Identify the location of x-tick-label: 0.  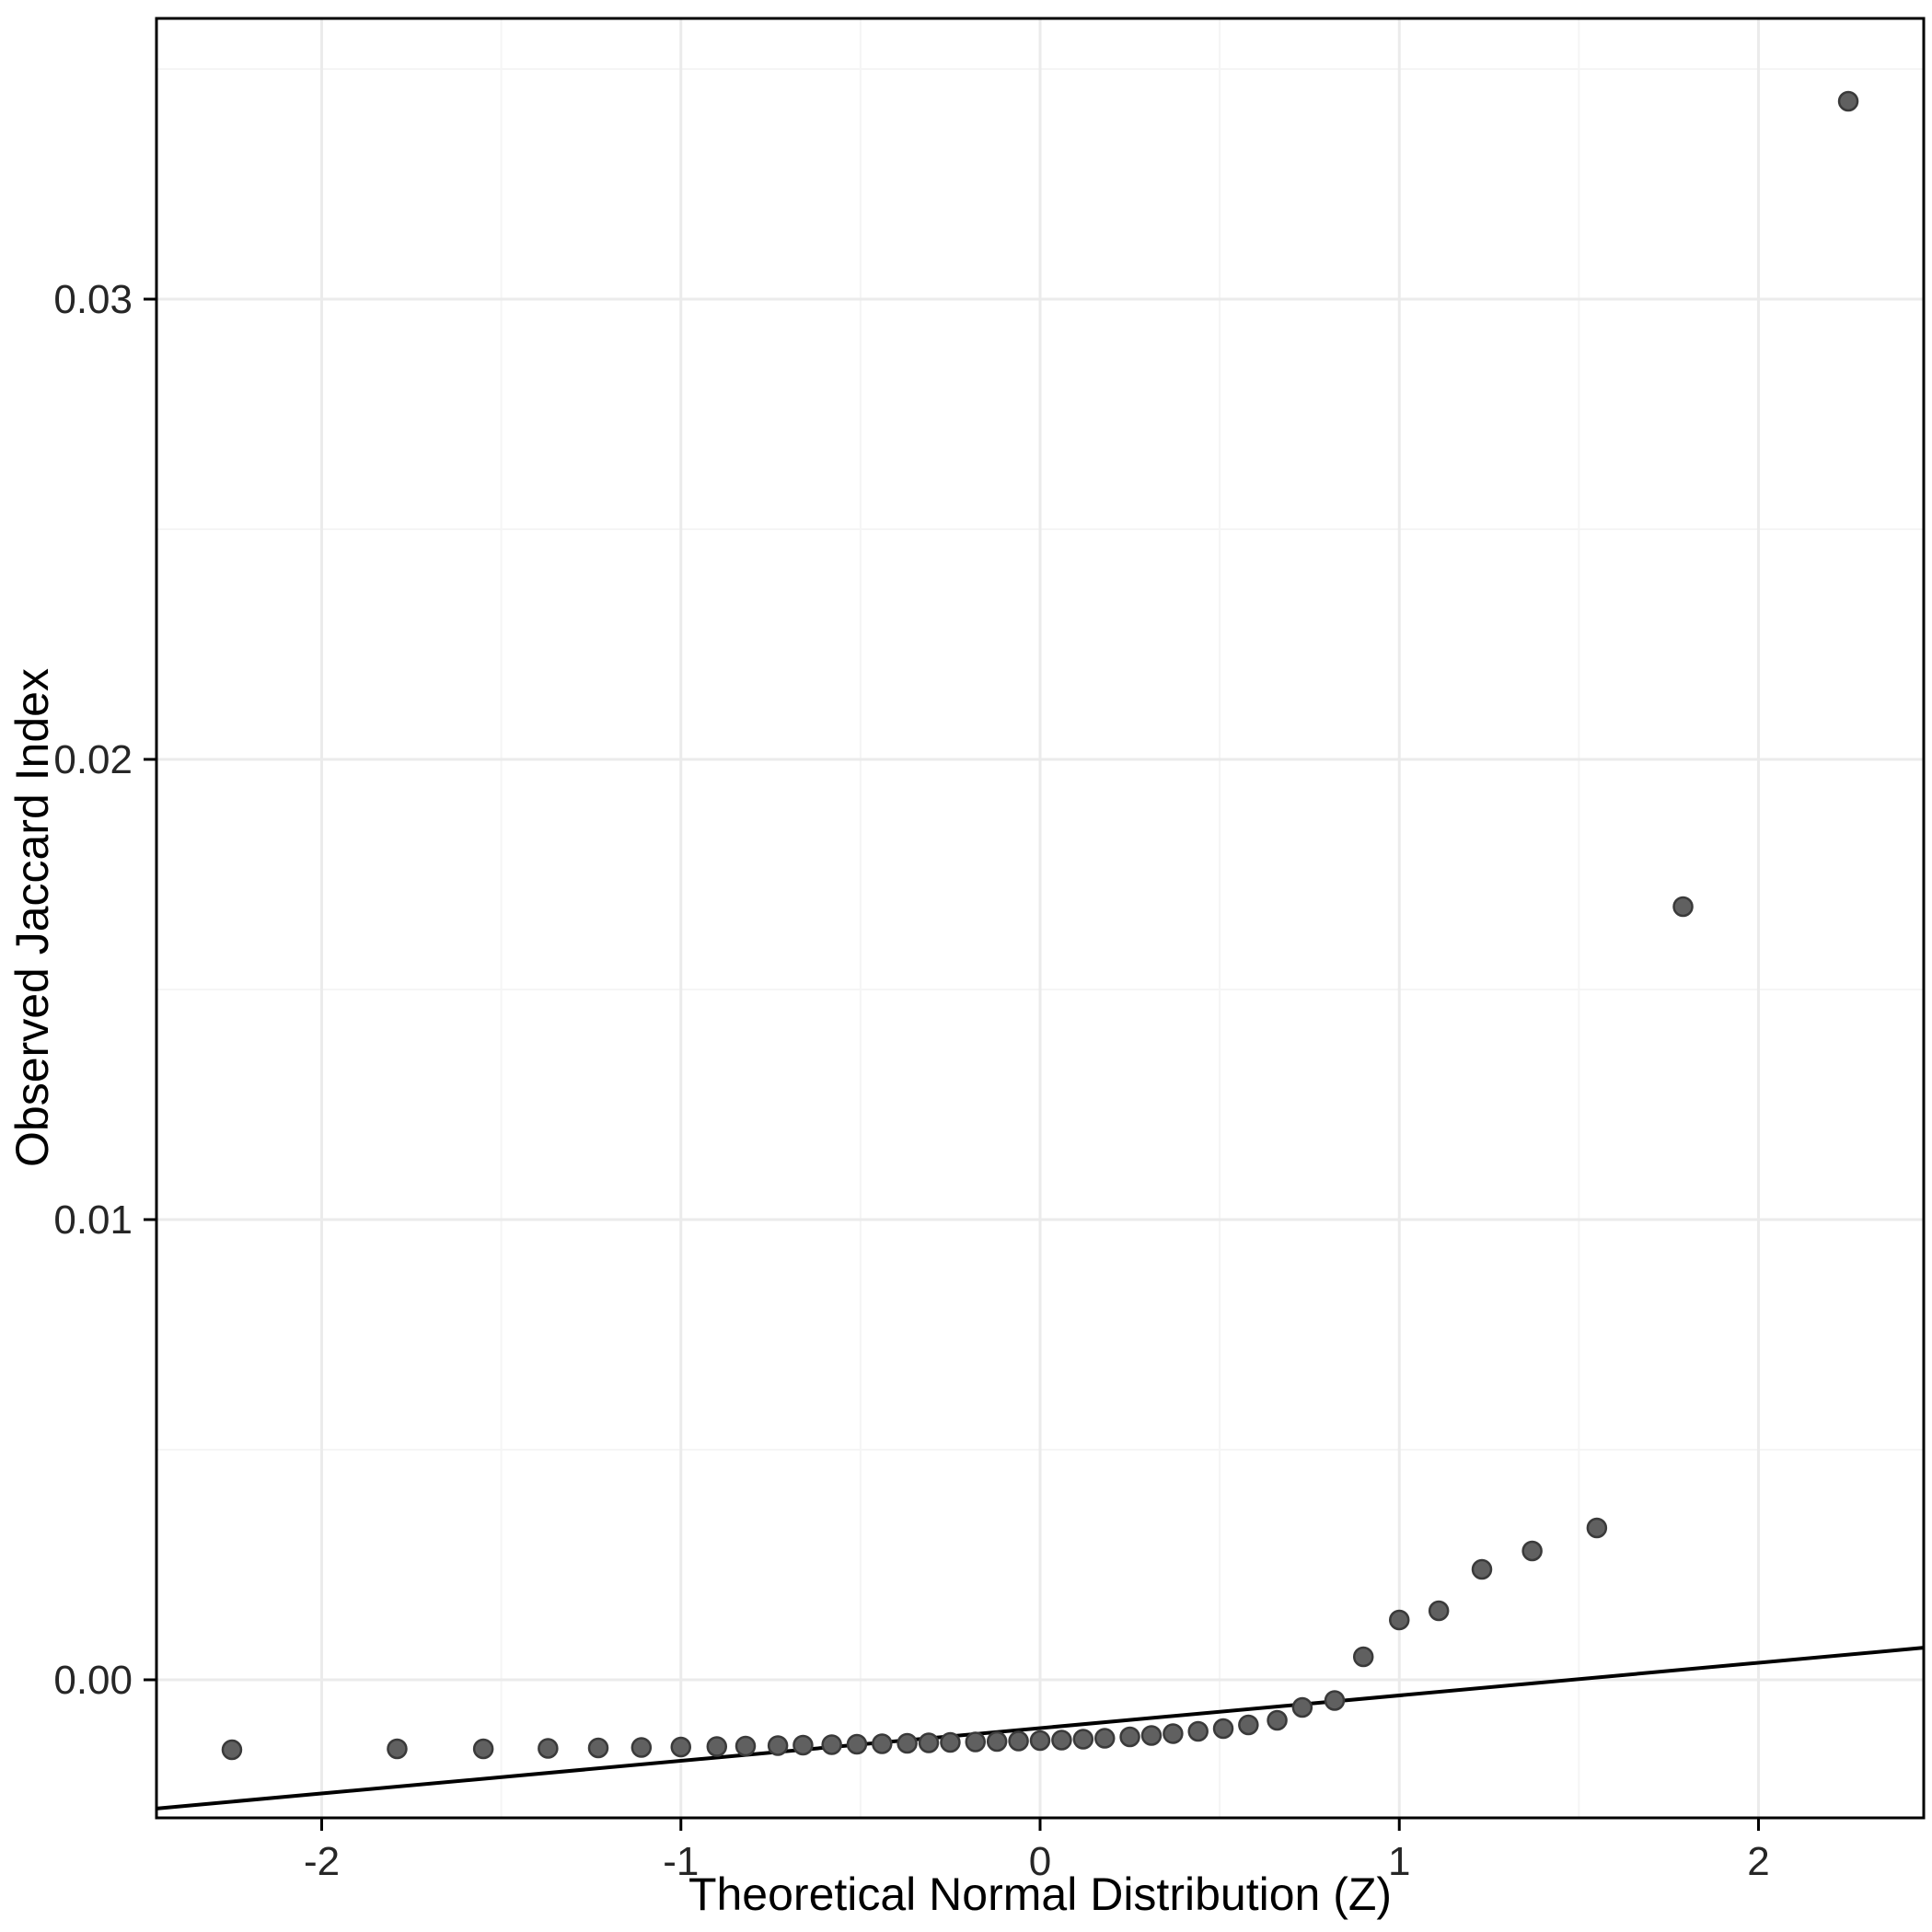
(1040, 1862).